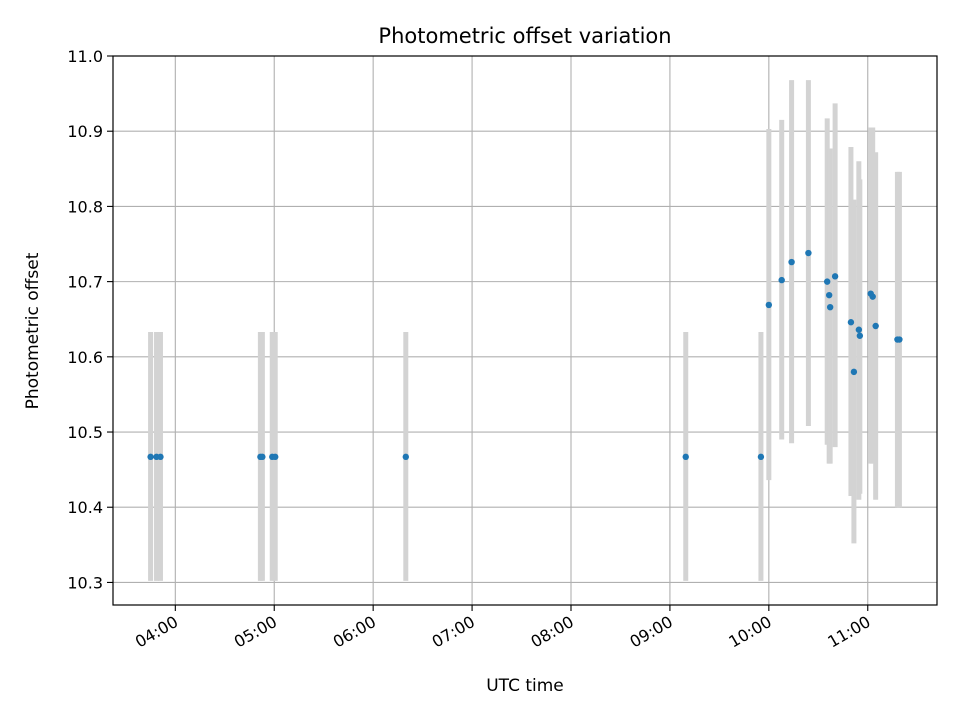 This screenshot has height=720, width=960. Describe the element at coordinates (85, 432) in the screenshot. I see `y-tick-label: 10.5` at that location.